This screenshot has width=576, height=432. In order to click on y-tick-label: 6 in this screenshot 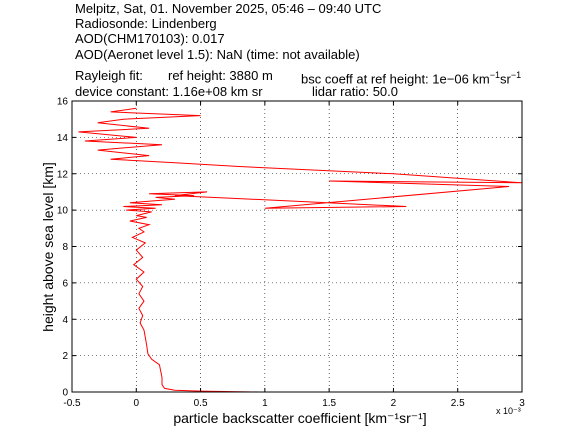, I will do `click(65, 283)`.